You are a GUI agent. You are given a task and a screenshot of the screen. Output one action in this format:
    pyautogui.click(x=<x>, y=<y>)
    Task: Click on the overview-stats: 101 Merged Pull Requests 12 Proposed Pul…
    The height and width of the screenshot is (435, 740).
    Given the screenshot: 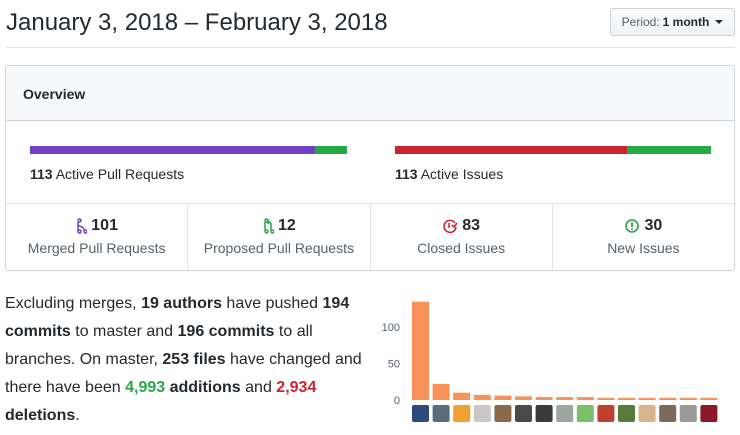 What is the action you would take?
    pyautogui.click(x=370, y=237)
    